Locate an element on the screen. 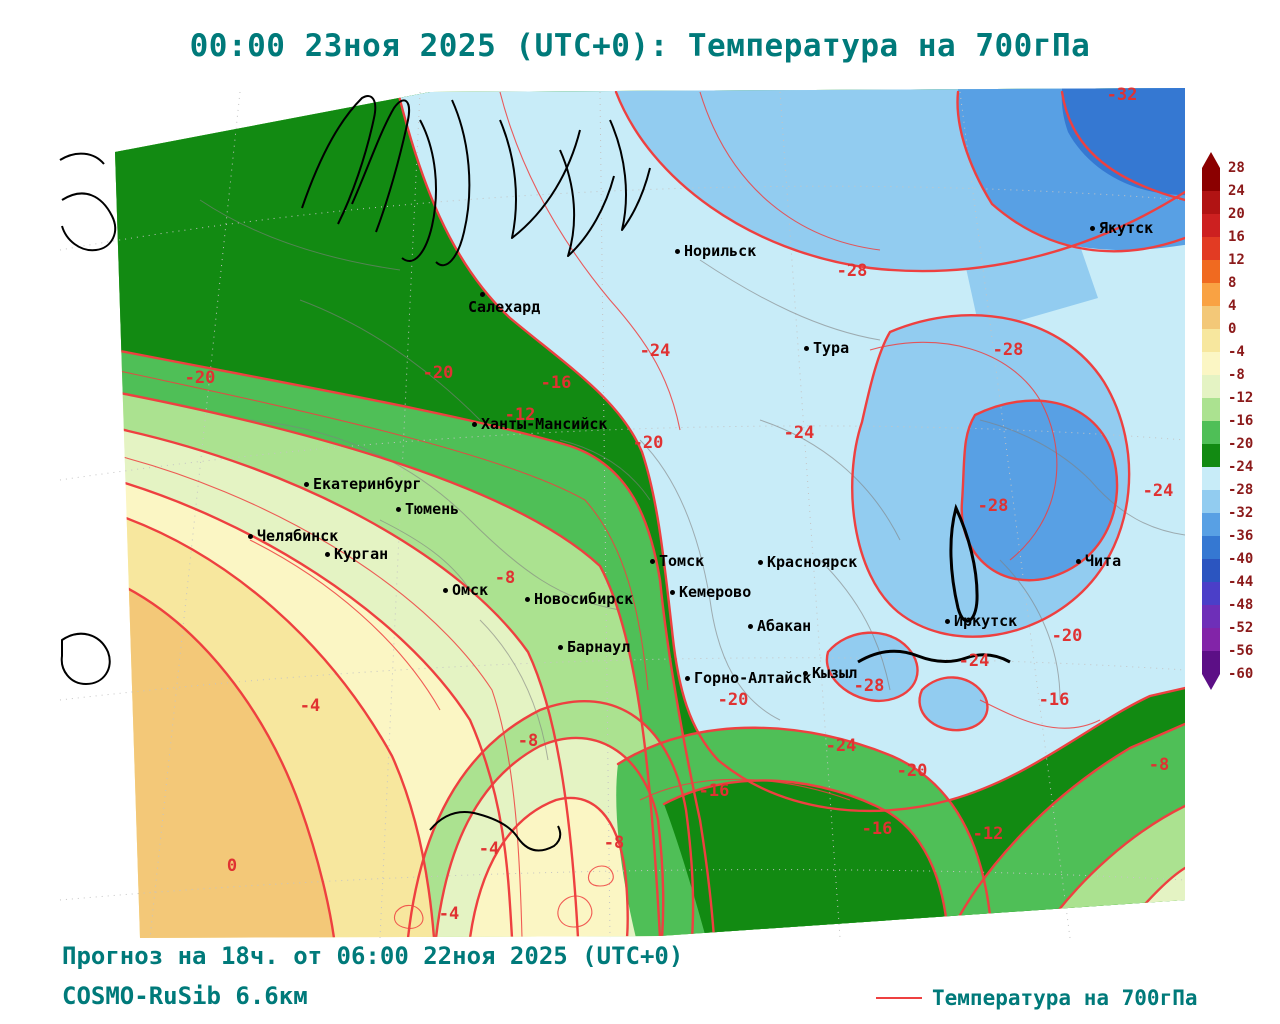 The height and width of the screenshot is (1024, 1280). city-label: Тура is located at coordinates (831, 348).